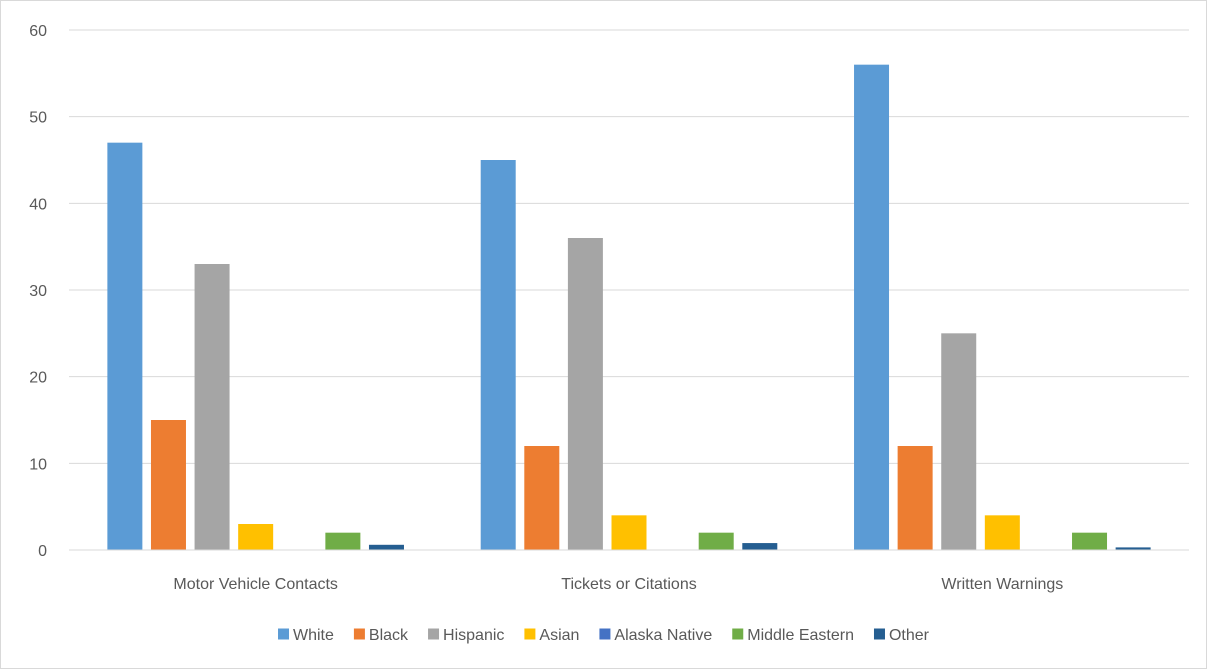  I want to click on legend-label: Hispanic, so click(473, 635).